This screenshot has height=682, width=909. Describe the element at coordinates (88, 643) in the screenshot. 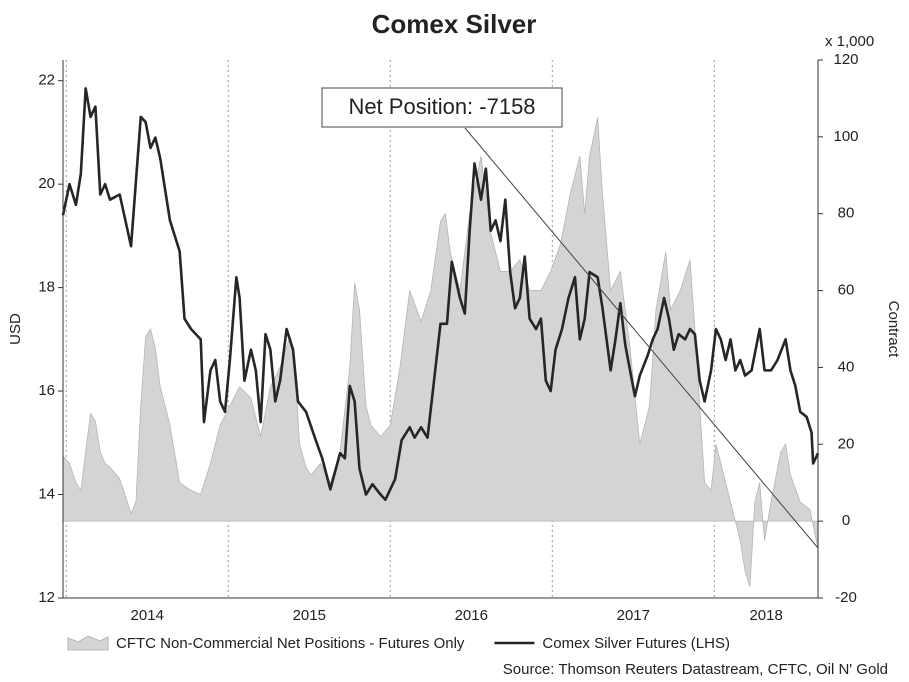

I see `legend-swatch` at that location.